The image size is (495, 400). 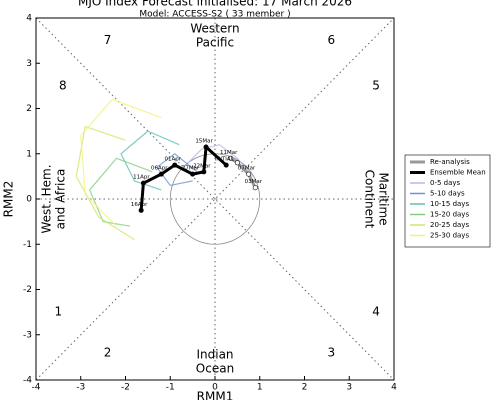 I want to click on phase-label: 7, so click(x=108, y=40).